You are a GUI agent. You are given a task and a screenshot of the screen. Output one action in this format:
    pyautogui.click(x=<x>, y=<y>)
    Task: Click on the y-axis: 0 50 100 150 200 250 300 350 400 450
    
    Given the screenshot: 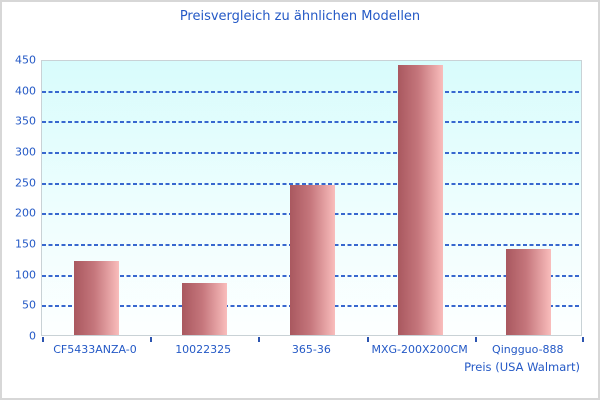 What is the action you would take?
    pyautogui.click(x=19, y=200)
    